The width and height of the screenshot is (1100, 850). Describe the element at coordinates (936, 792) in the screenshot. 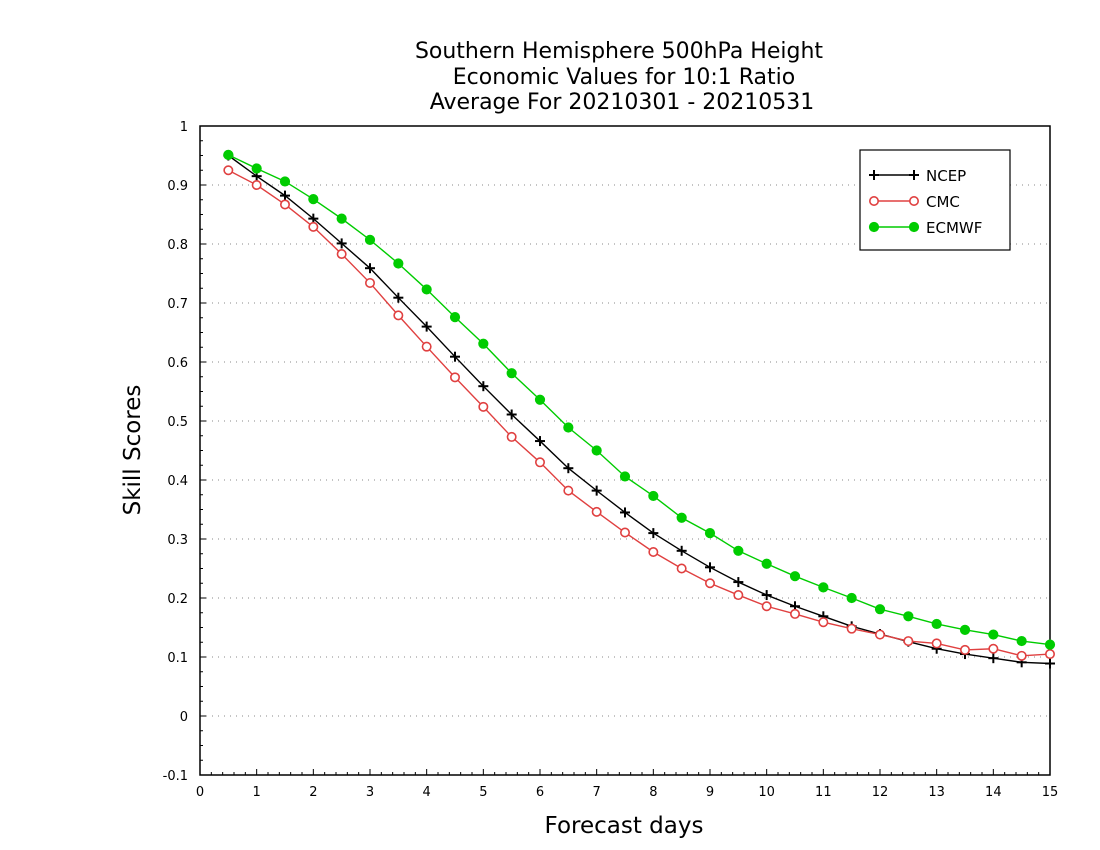

I see `x-tick-label: 13` at that location.